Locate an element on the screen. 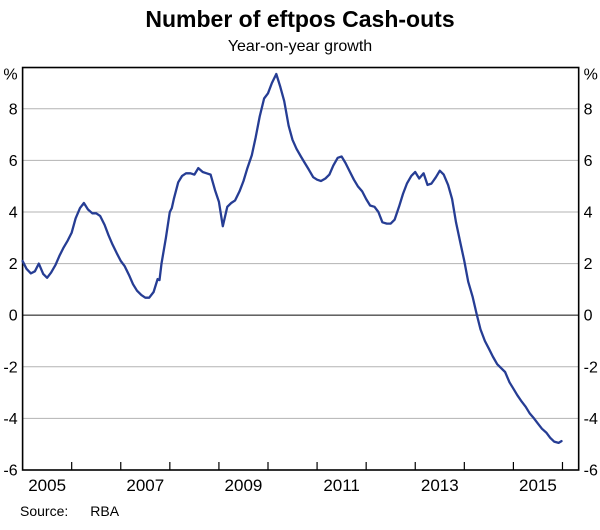 The image size is (600, 530). y-axis-label-right: 8 is located at coordinates (588, 109).